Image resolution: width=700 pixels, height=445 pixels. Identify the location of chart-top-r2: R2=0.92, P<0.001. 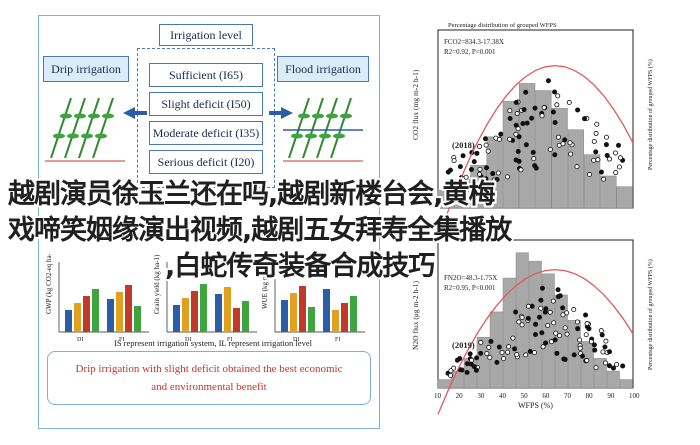
(470, 52).